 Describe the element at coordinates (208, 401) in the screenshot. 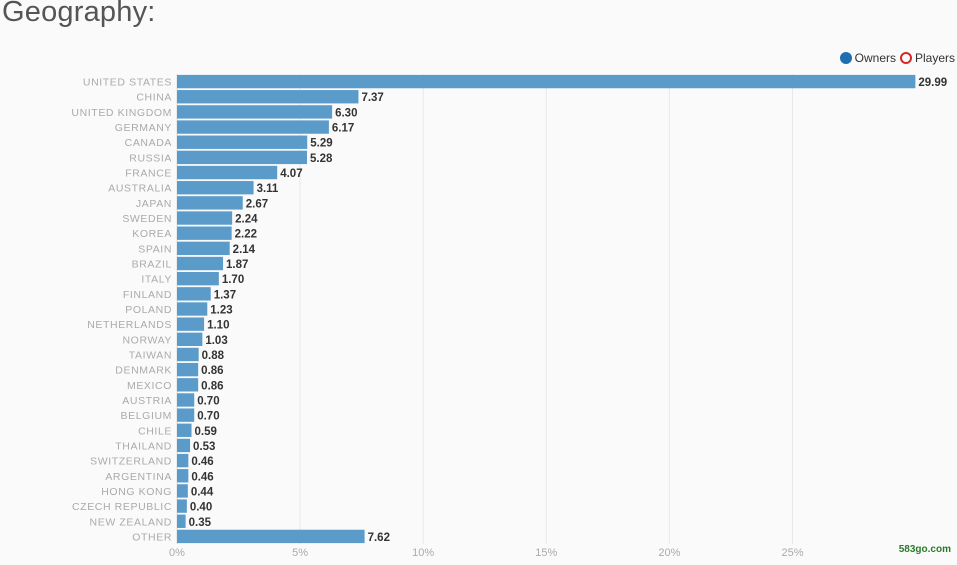

I see `value-label: 0.70` at that location.